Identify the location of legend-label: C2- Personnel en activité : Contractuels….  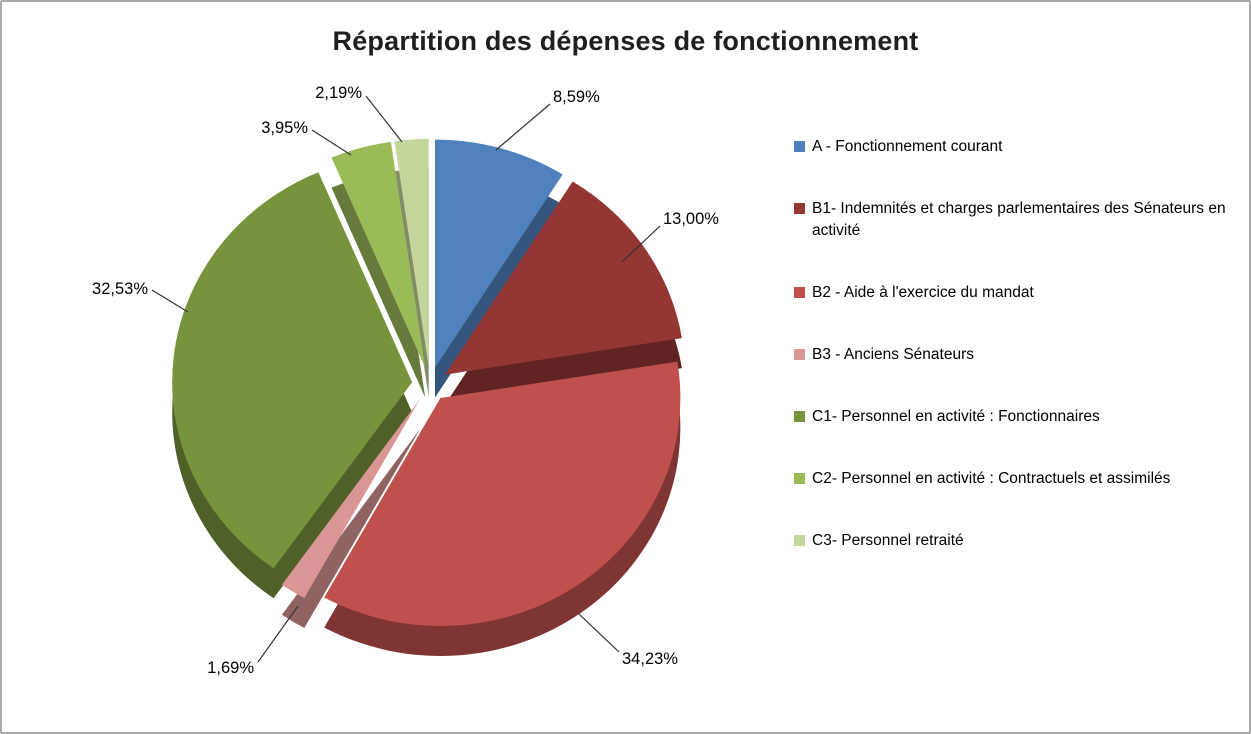
(991, 478).